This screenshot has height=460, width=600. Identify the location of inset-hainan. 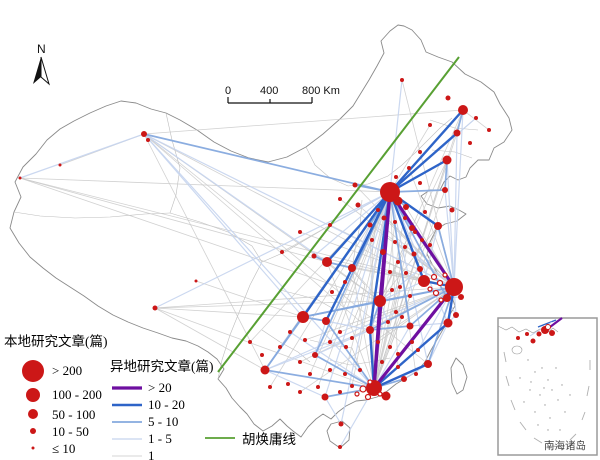
(517, 350).